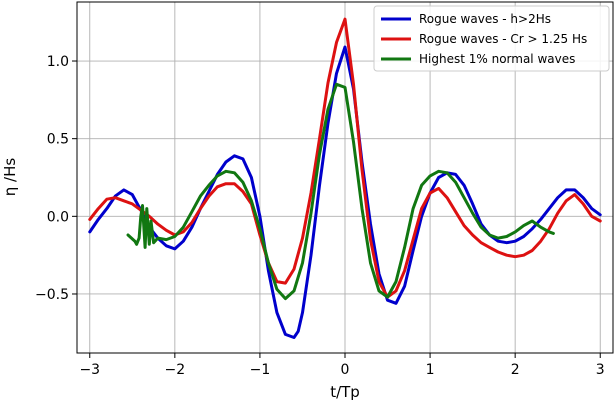 The width and height of the screenshot is (616, 409). I want to click on x-tick-label: −3, so click(89, 370).